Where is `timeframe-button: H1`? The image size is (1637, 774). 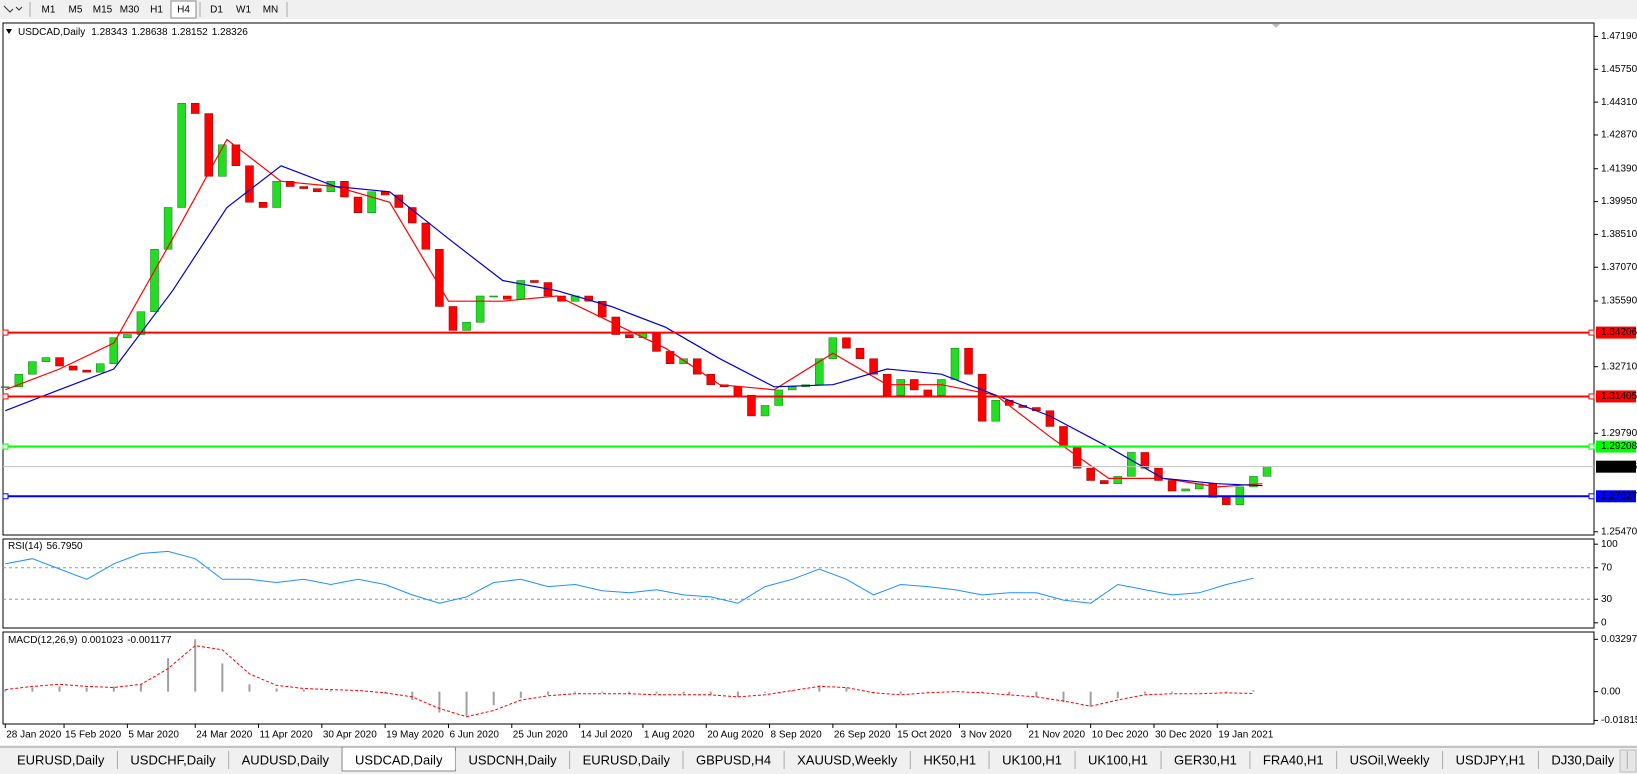 timeframe-button: H1 is located at coordinates (156, 10).